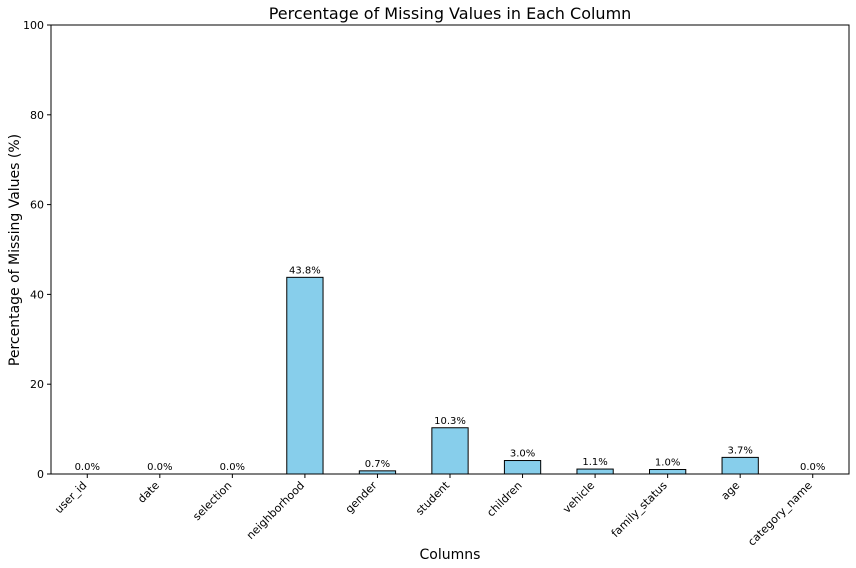 The image size is (856, 568). I want to click on bar-children, so click(522, 467).